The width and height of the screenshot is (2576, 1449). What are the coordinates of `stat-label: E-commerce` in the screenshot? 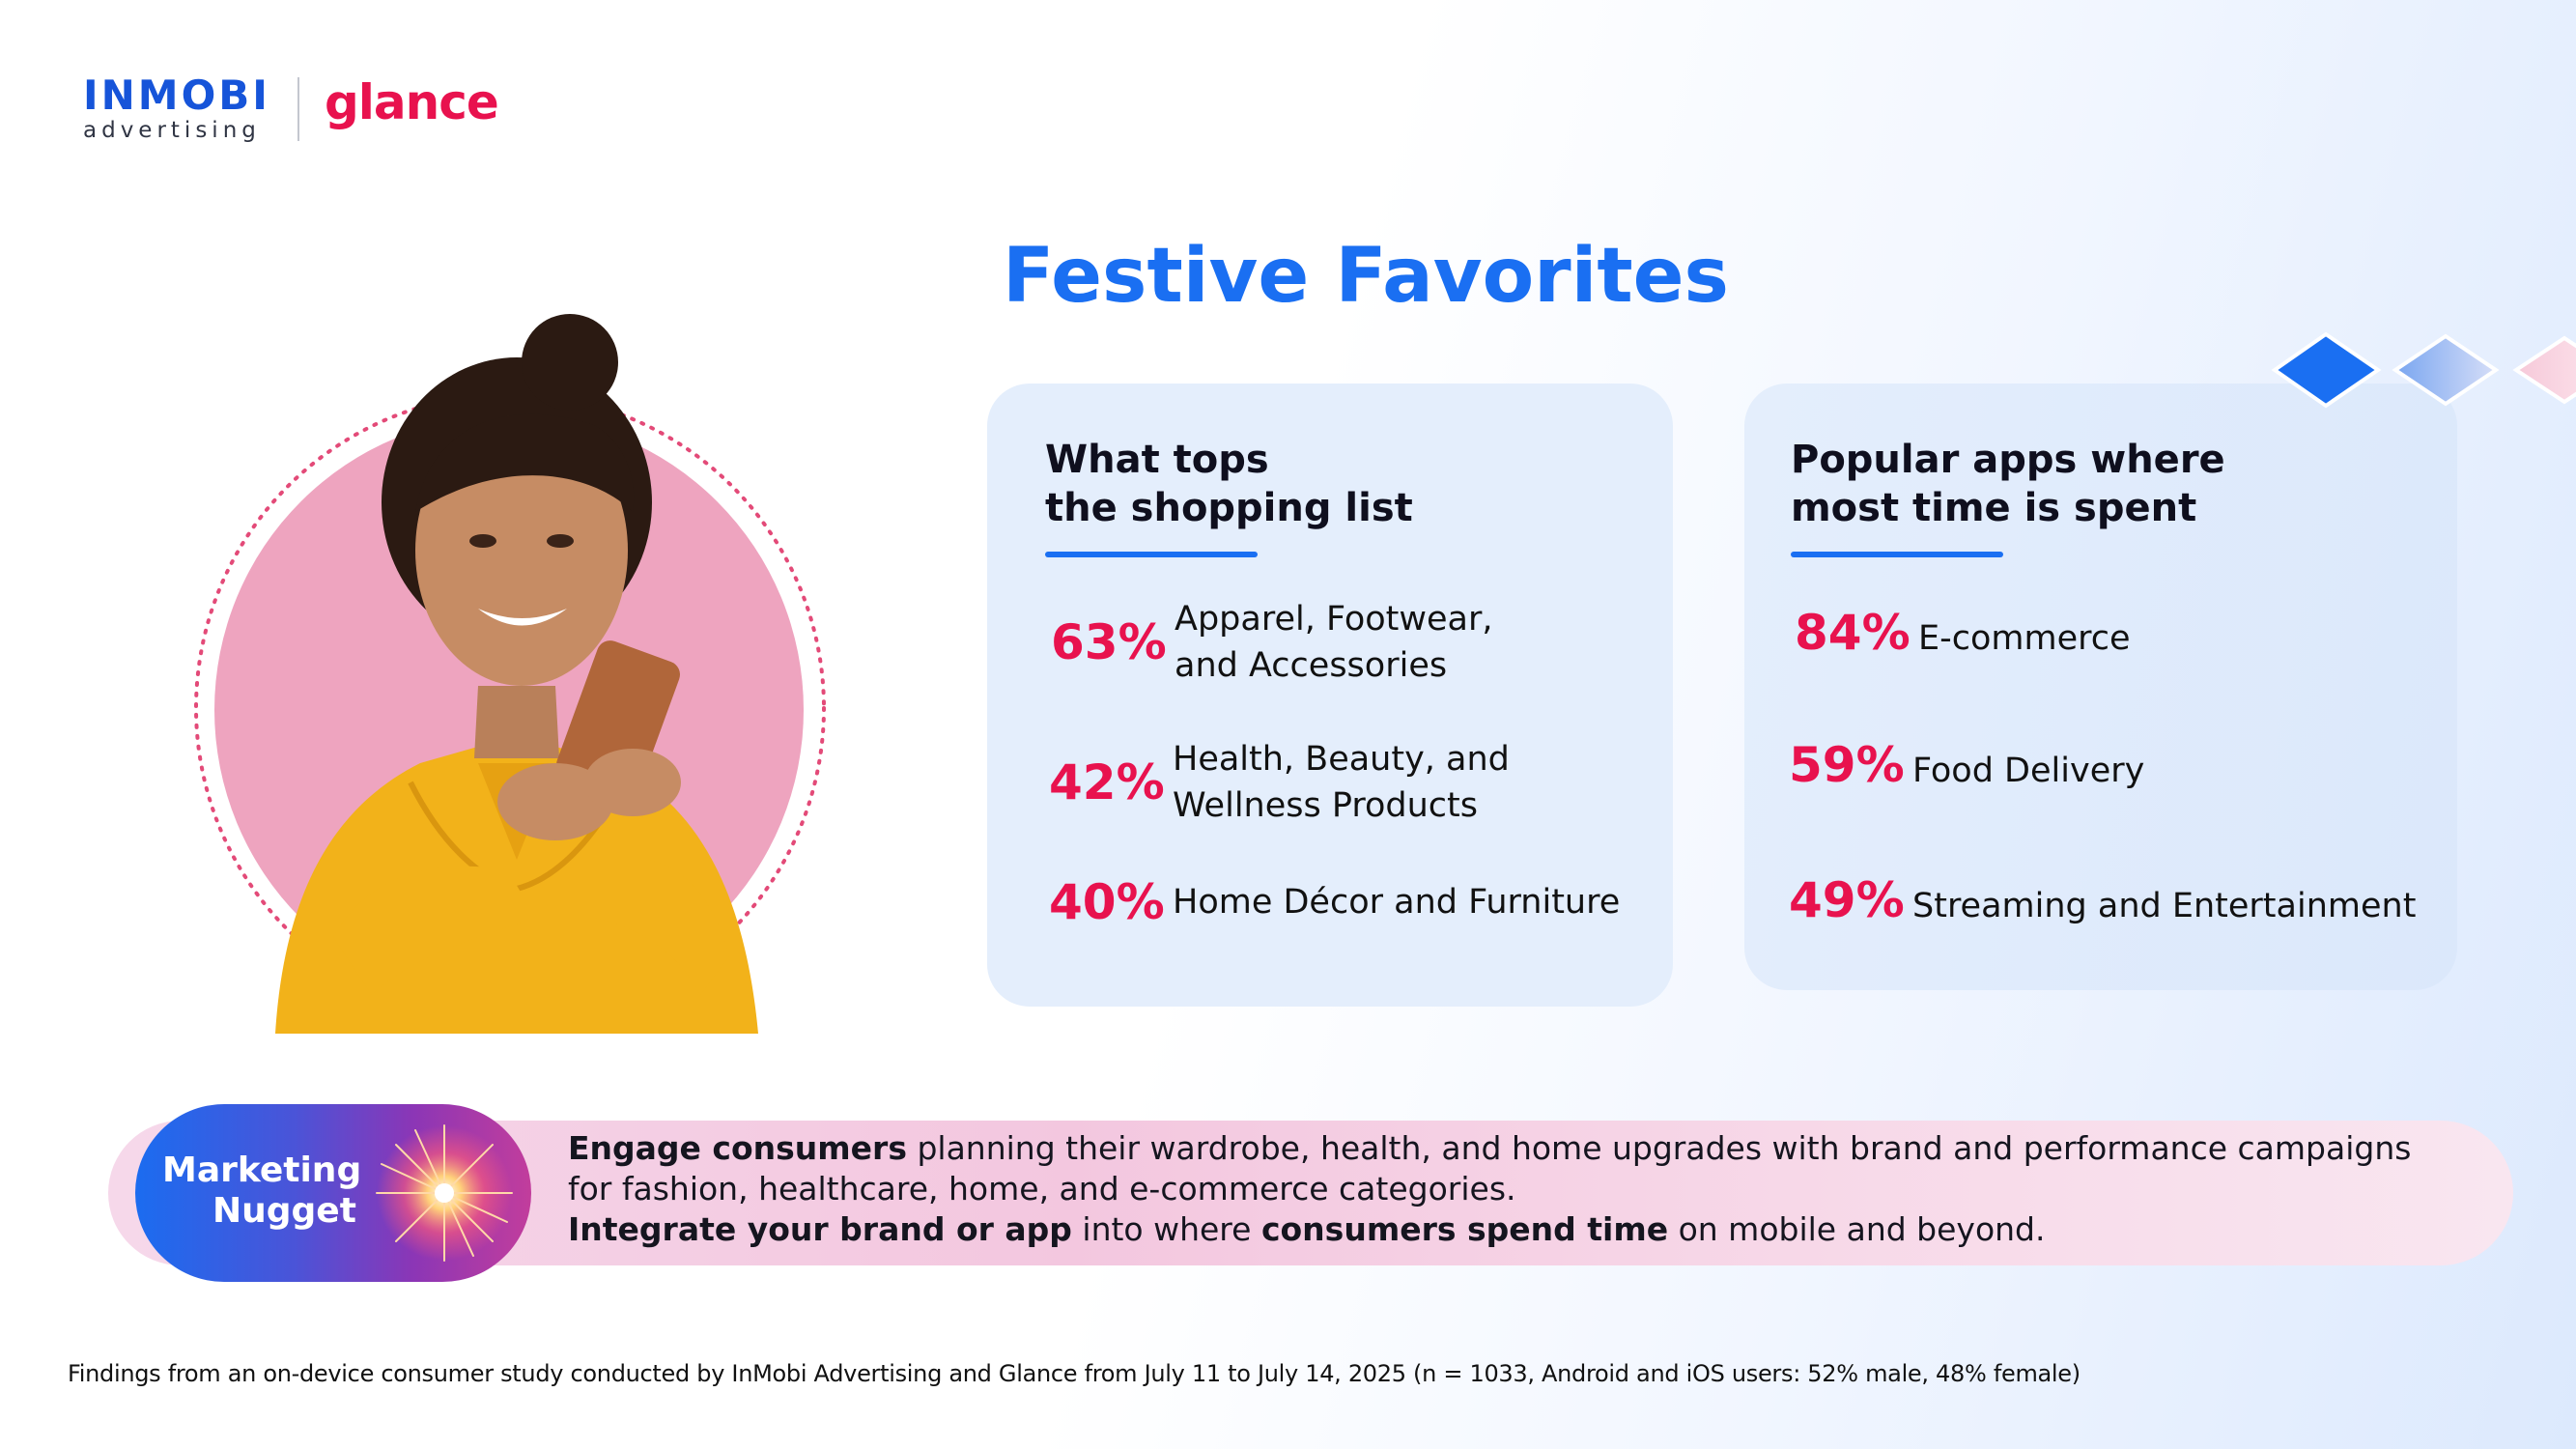 It's located at (2024, 638).